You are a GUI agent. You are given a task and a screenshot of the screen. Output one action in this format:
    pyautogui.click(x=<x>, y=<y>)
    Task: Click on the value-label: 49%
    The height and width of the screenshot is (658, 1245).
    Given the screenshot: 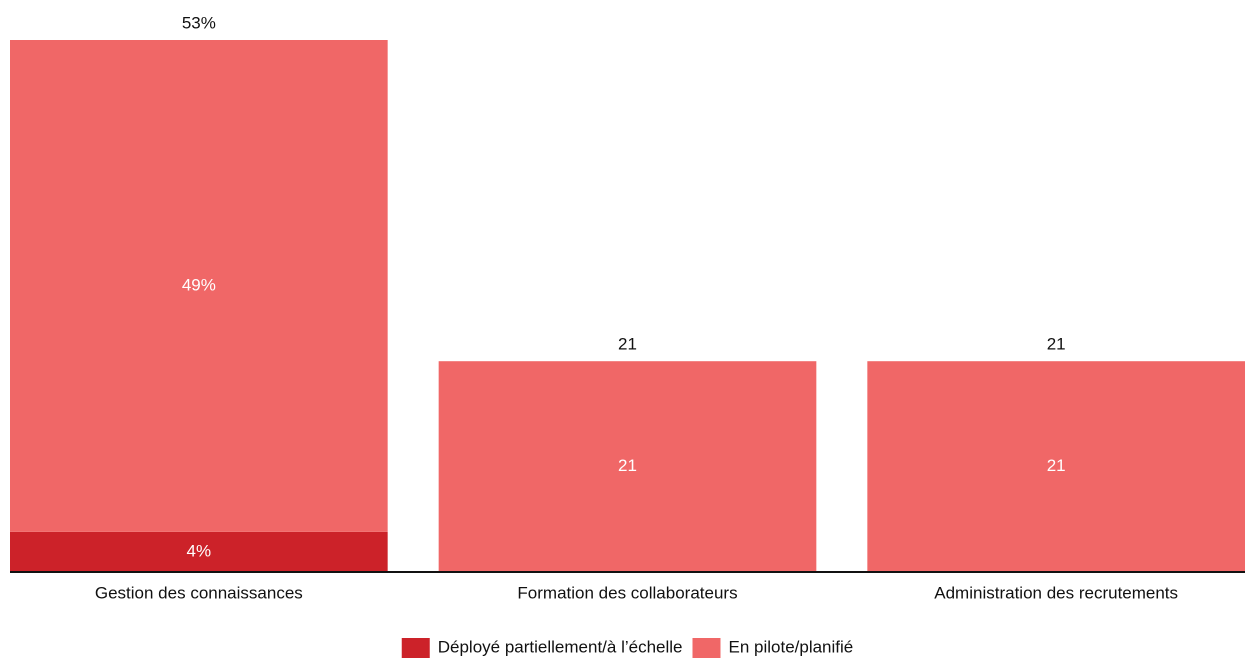 What is the action you would take?
    pyautogui.click(x=199, y=284)
    